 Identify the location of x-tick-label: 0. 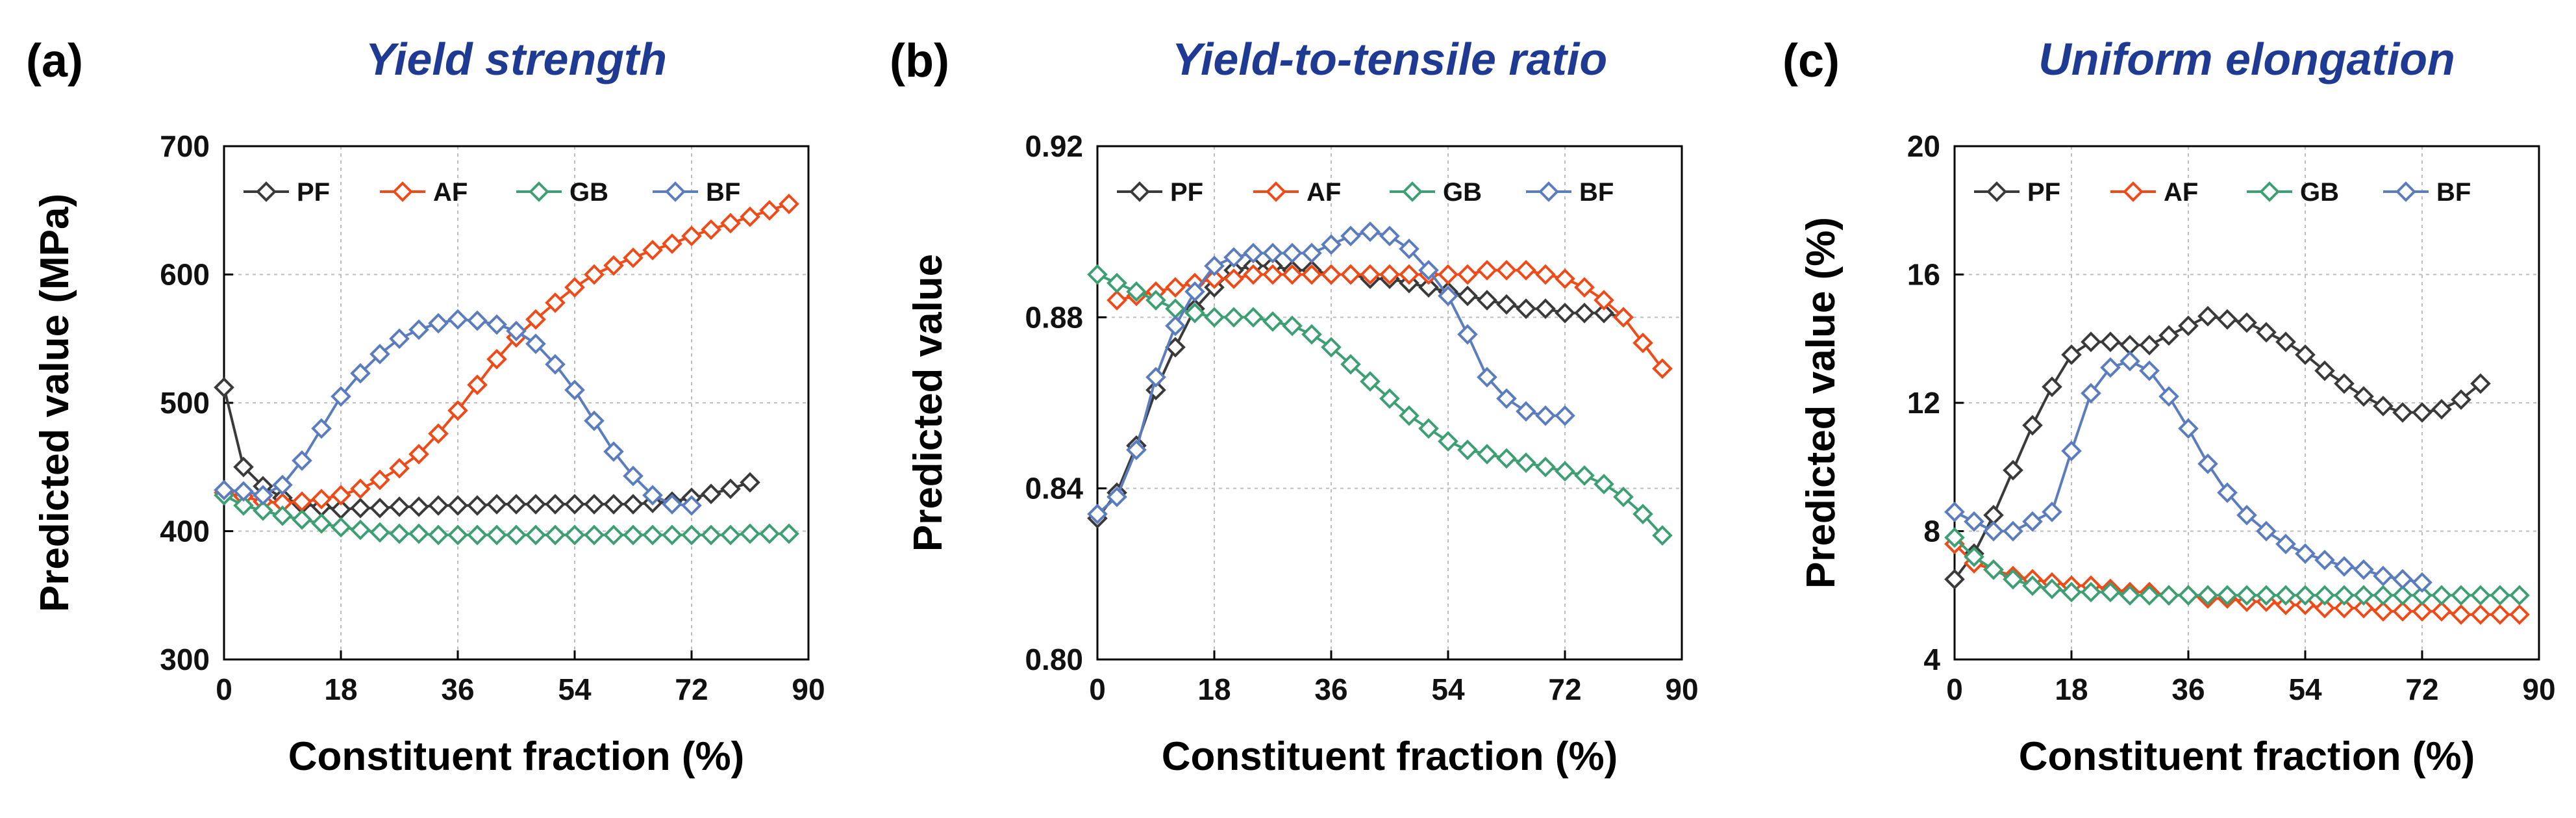
(224, 689).